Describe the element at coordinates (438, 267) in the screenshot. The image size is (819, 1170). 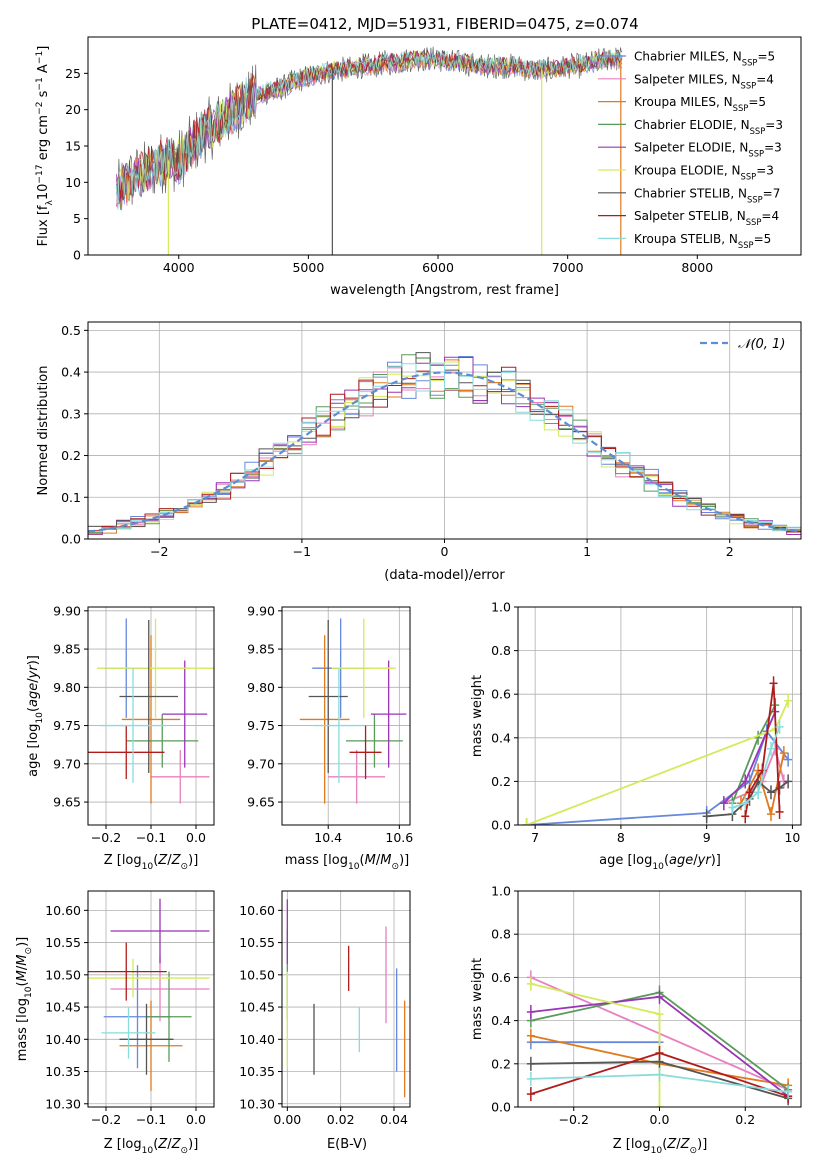
I see `x-tick-label: 6000` at that location.